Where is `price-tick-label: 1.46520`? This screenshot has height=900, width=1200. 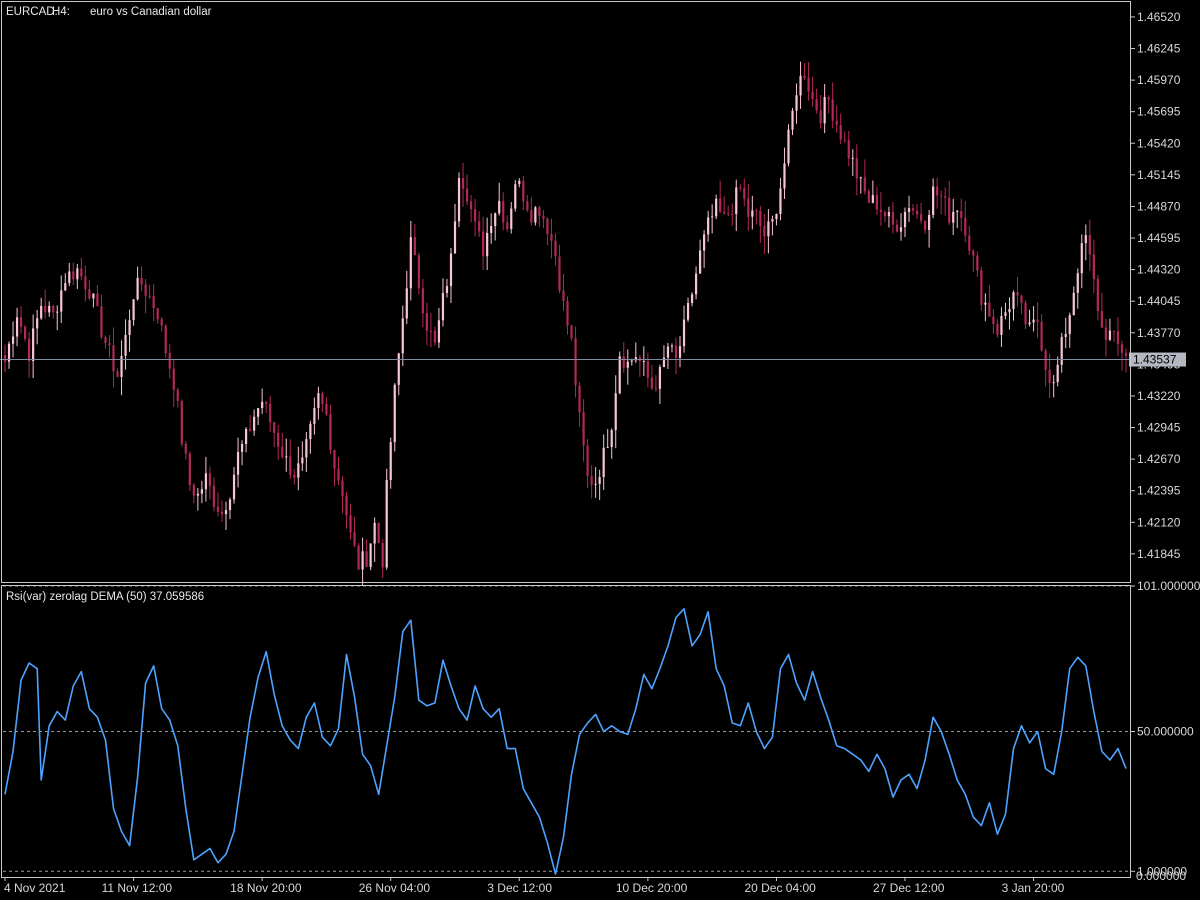 price-tick-label: 1.46520 is located at coordinates (1159, 17).